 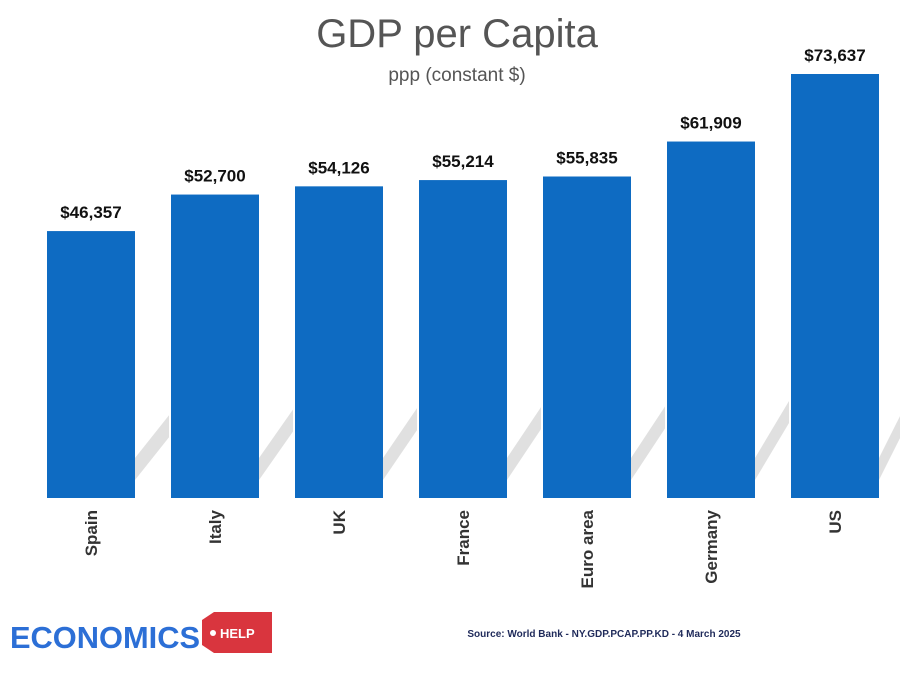 I want to click on economics-help-logo: ECONOMICS HELP, so click(x=141, y=633).